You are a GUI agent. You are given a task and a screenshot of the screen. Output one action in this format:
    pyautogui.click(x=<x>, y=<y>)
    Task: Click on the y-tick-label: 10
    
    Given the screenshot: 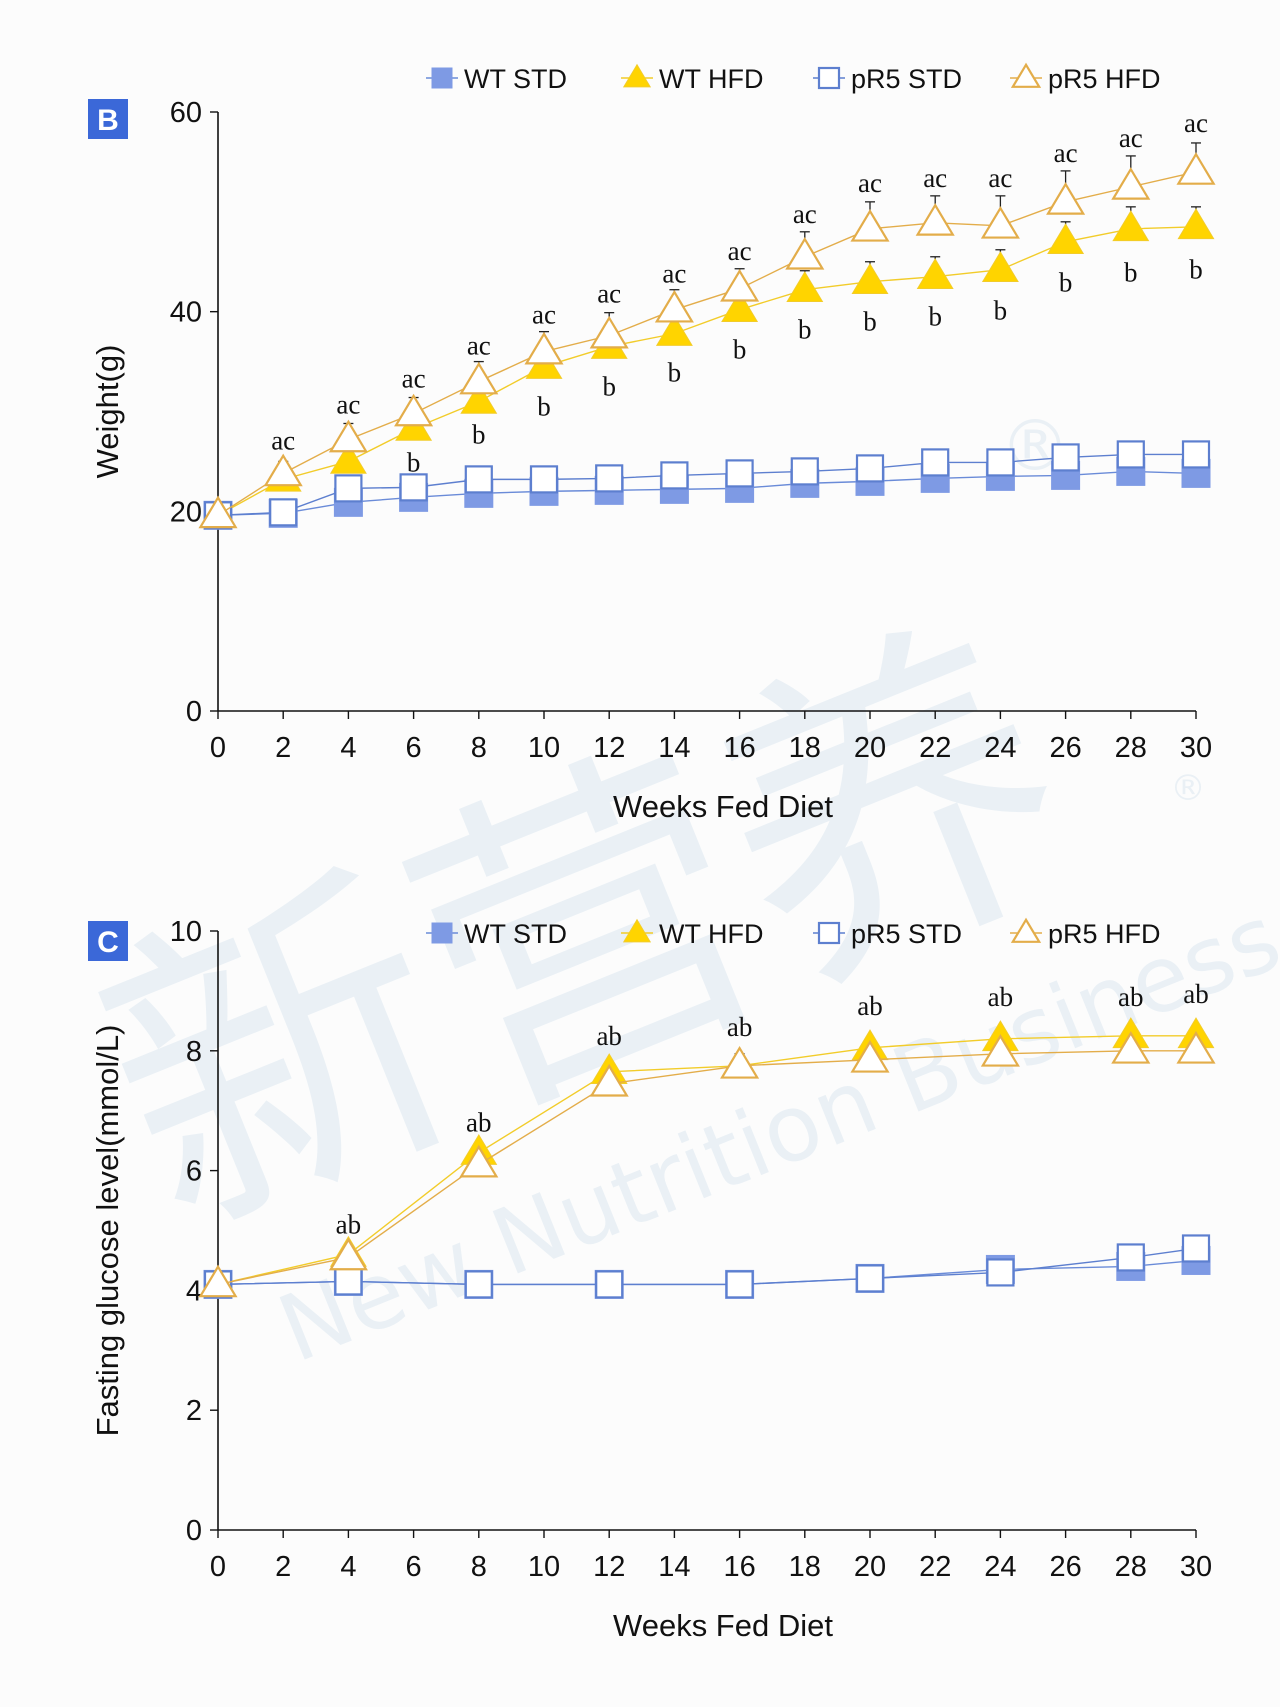 What is the action you would take?
    pyautogui.click(x=186, y=932)
    